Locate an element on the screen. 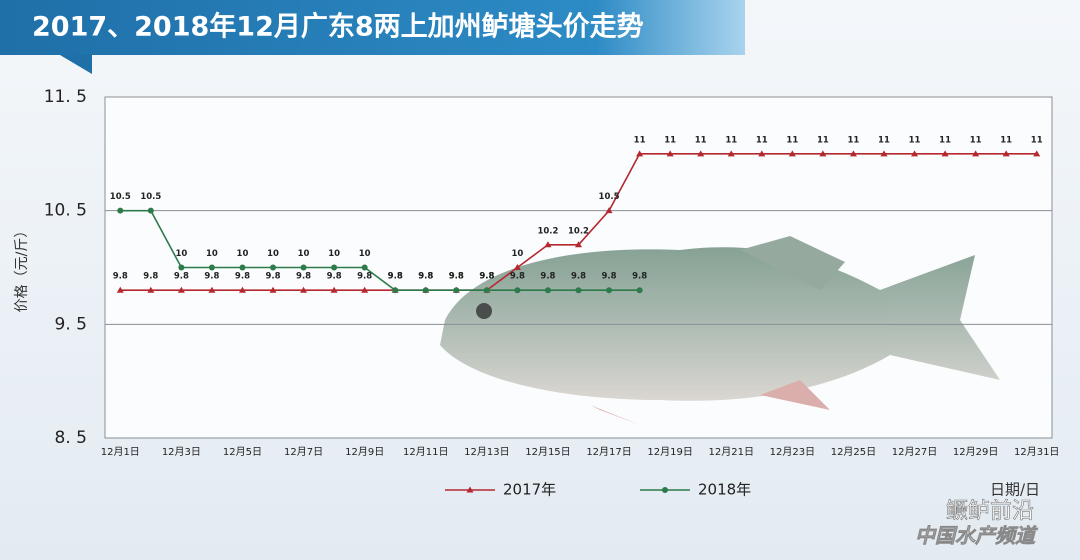 This screenshot has width=1080, height=560. x-tick-label: 12月19日 is located at coordinates (669, 452).